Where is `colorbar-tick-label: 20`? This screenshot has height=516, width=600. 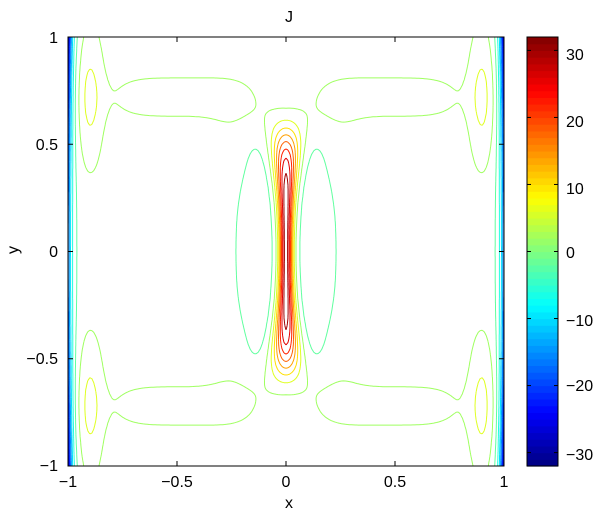 colorbar-tick-label: 20 is located at coordinates (575, 122).